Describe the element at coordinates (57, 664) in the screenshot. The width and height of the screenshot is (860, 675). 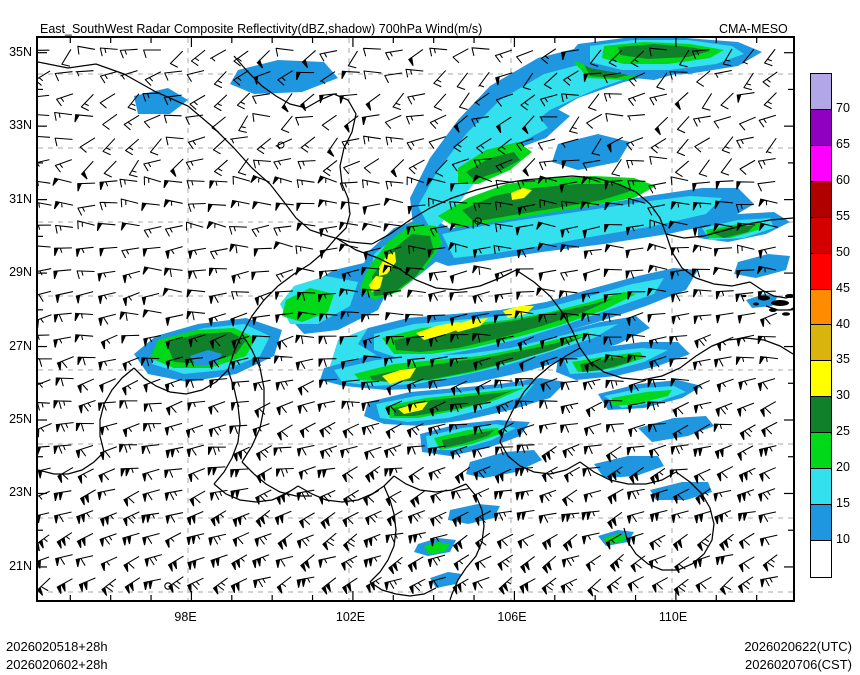
I see `init-time-cst-label: 2026020602+28h` at that location.